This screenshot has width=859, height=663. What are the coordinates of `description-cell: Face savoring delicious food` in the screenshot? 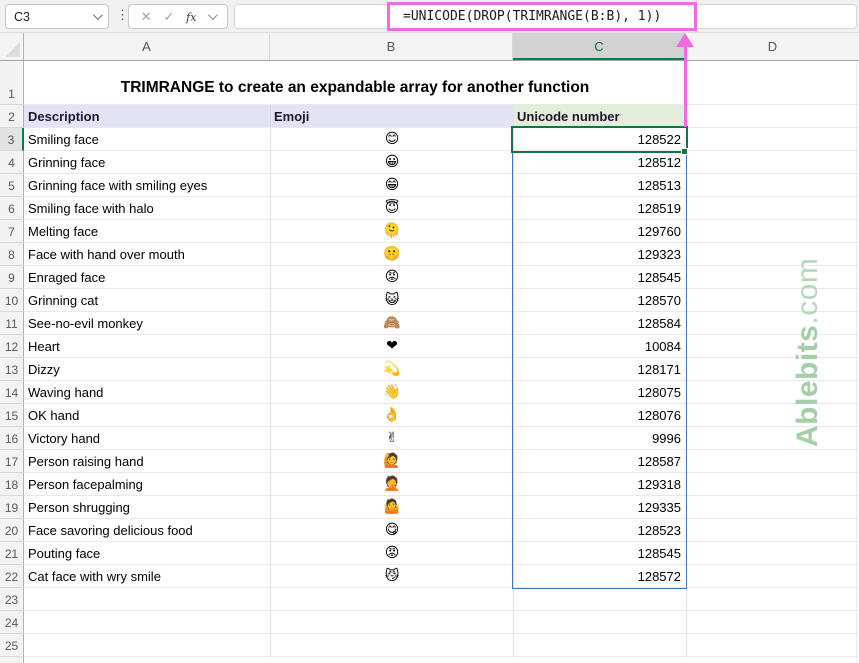 It's located at (147, 530).